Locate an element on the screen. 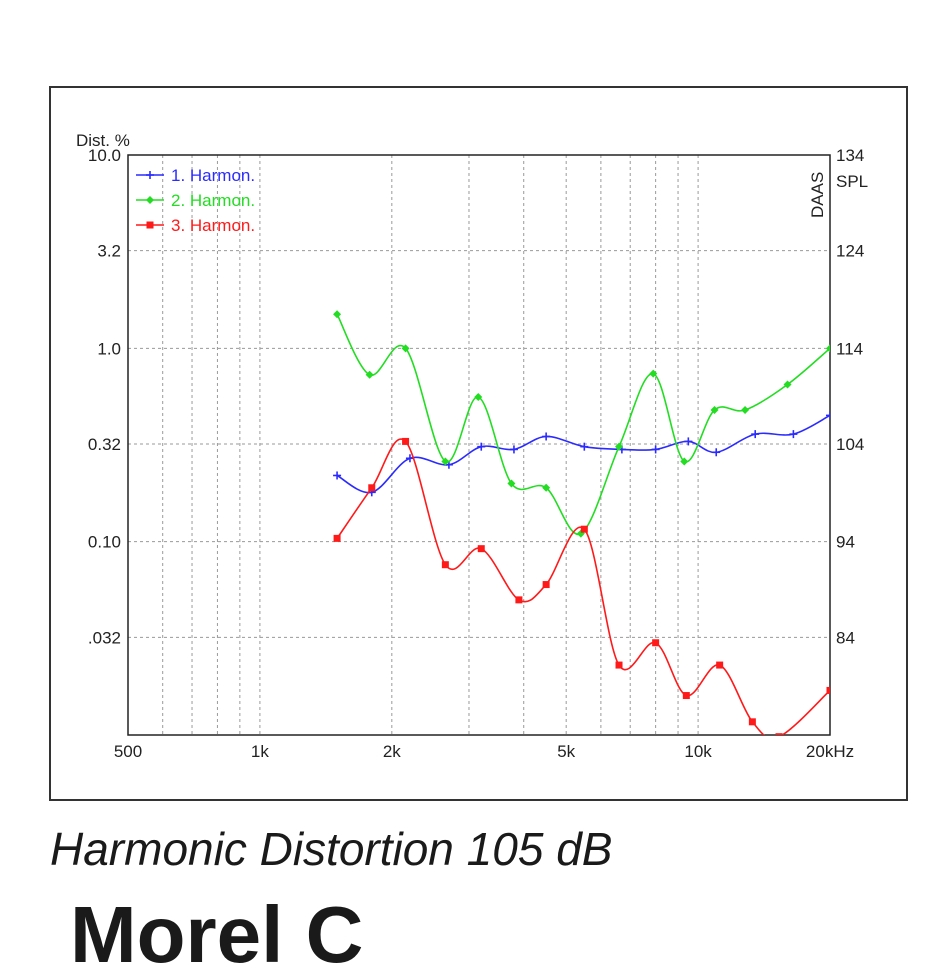 Image resolution: width=952 pixels, height=979 pixels. legend-entry-1: 1. Harmon. is located at coordinates (195, 175).